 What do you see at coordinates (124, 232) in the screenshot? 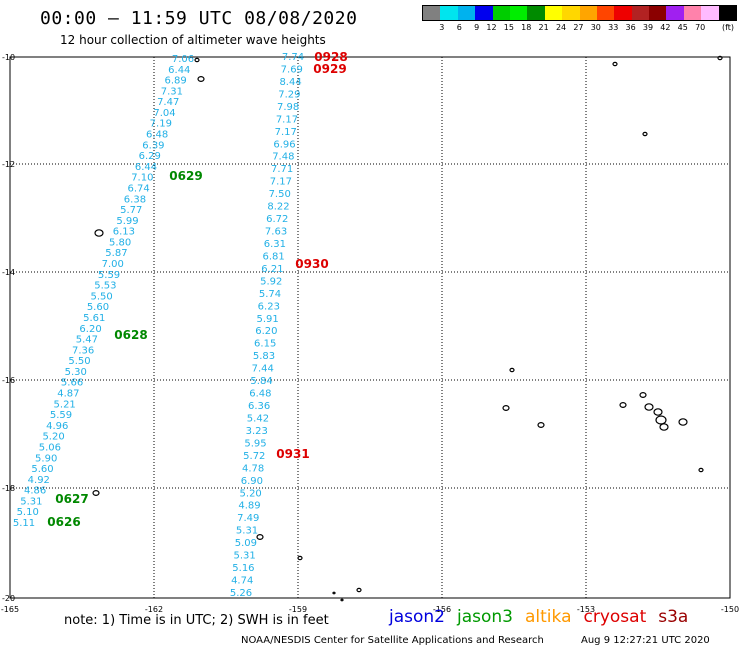
I see `wave-height-value: 6.13` at bounding box center [124, 232].